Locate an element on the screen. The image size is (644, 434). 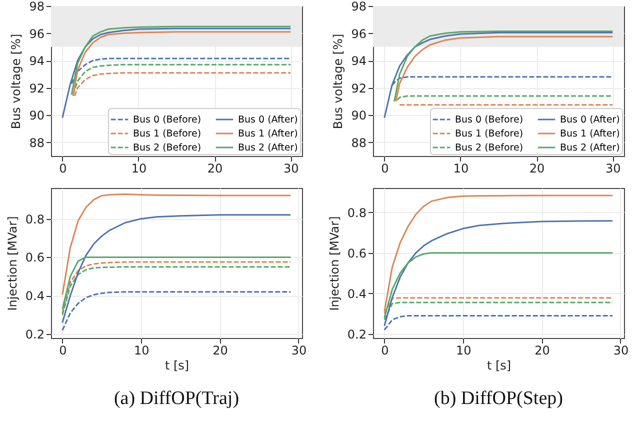
text: (a) DiffOP(Traj) is located at coordinates (176, 399).